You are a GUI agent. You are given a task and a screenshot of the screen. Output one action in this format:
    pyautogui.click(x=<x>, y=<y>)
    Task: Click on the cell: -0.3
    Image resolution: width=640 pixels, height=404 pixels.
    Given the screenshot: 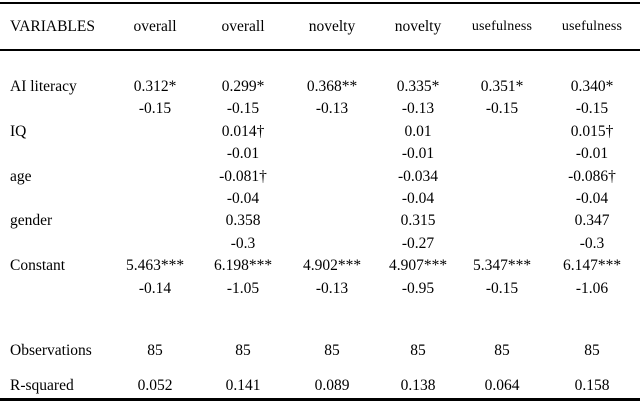 What is the action you would take?
    pyautogui.click(x=592, y=243)
    